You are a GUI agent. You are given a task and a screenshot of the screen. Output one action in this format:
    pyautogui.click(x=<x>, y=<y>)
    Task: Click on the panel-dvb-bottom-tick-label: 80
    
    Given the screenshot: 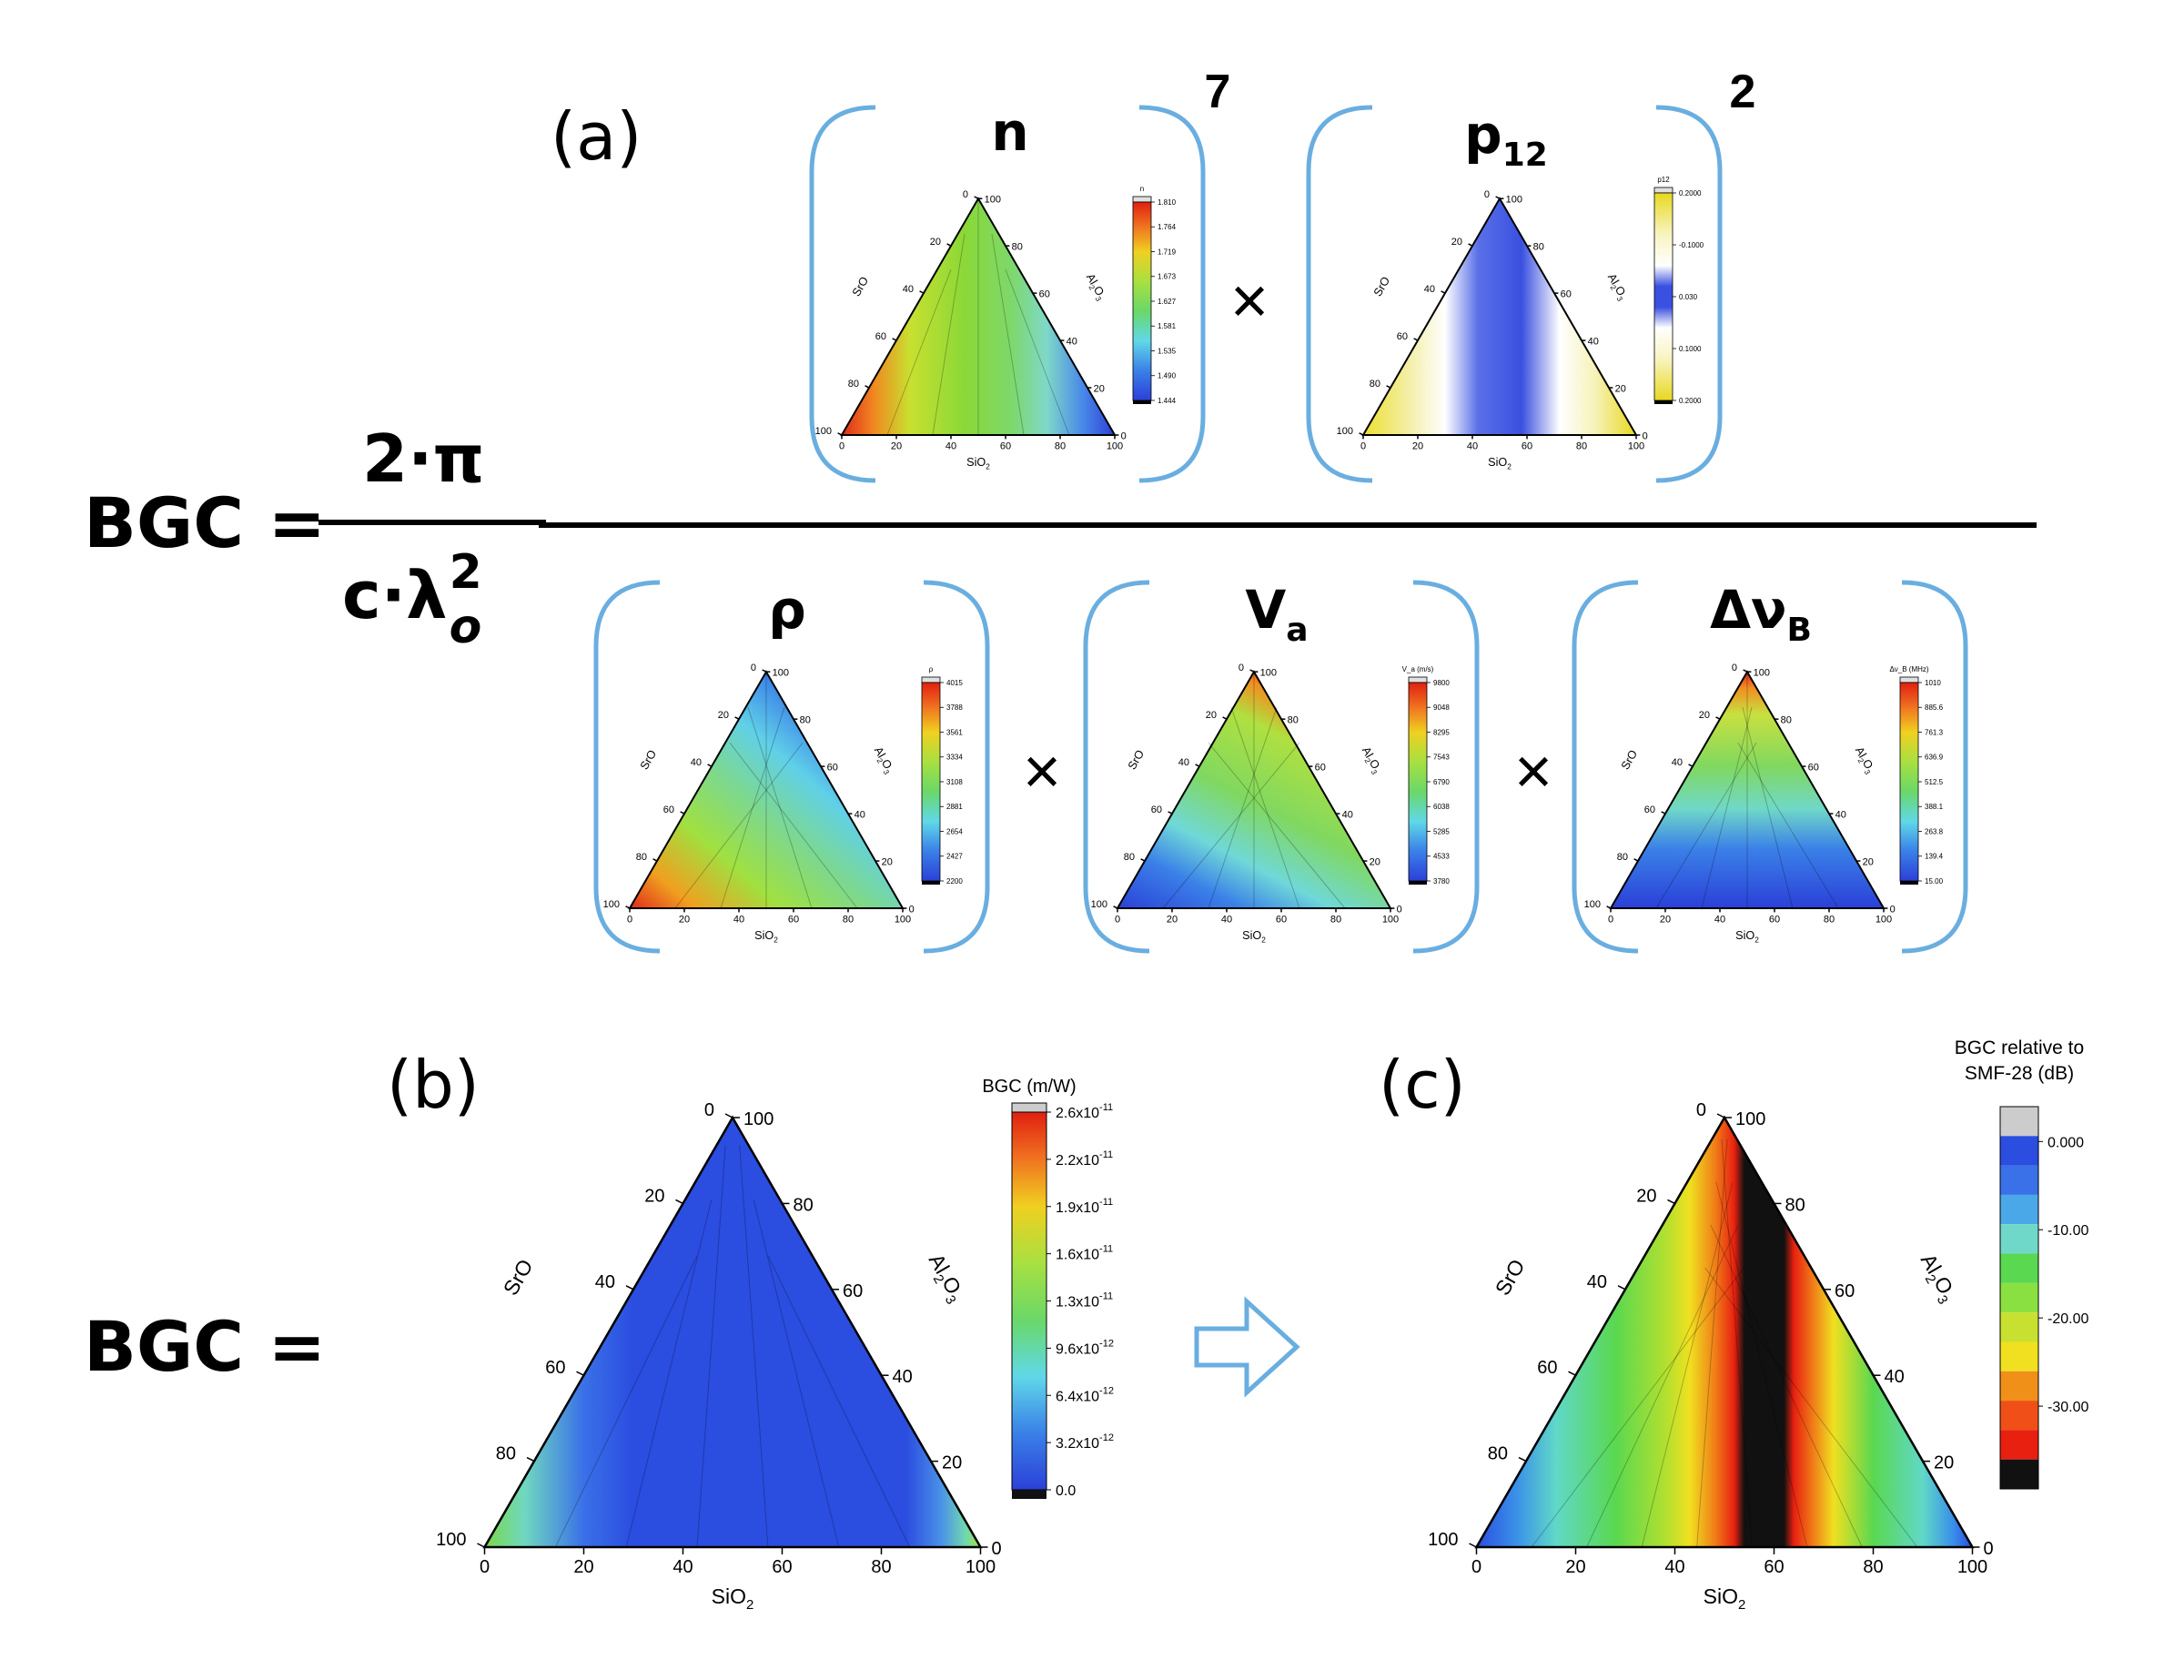 What is the action you would take?
    pyautogui.click(x=1830, y=919)
    